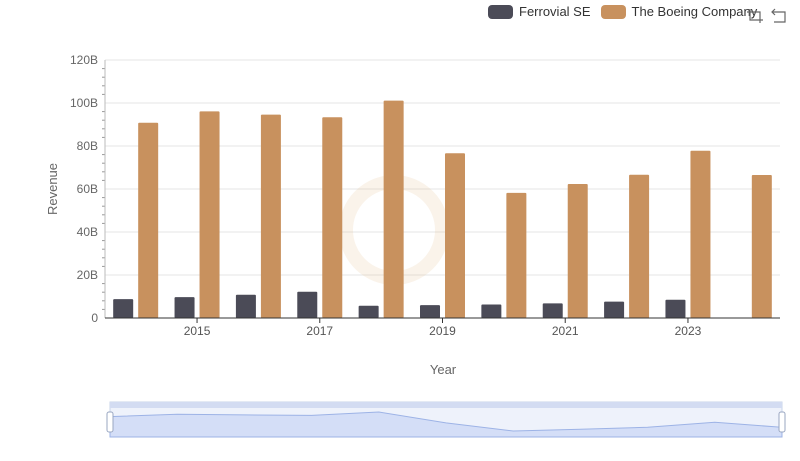  I want to click on x-tick-label: 2021, so click(565, 331).